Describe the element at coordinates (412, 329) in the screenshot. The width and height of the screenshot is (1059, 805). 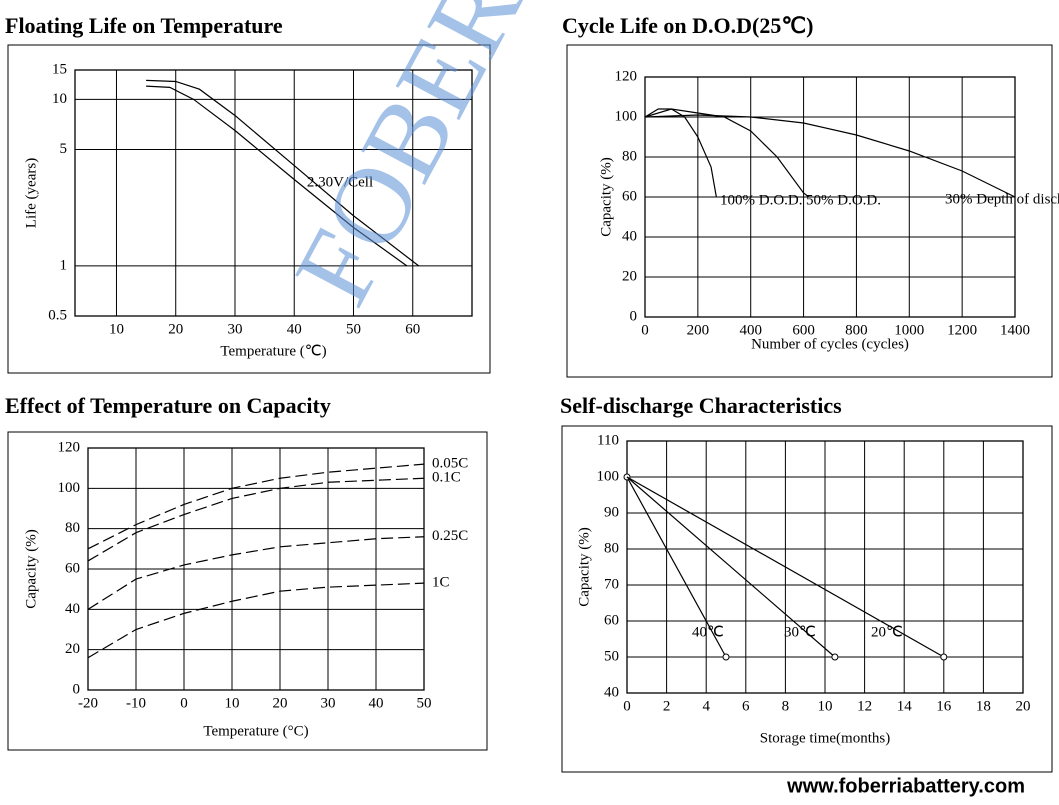
I see `x-tick-label: 60` at that location.